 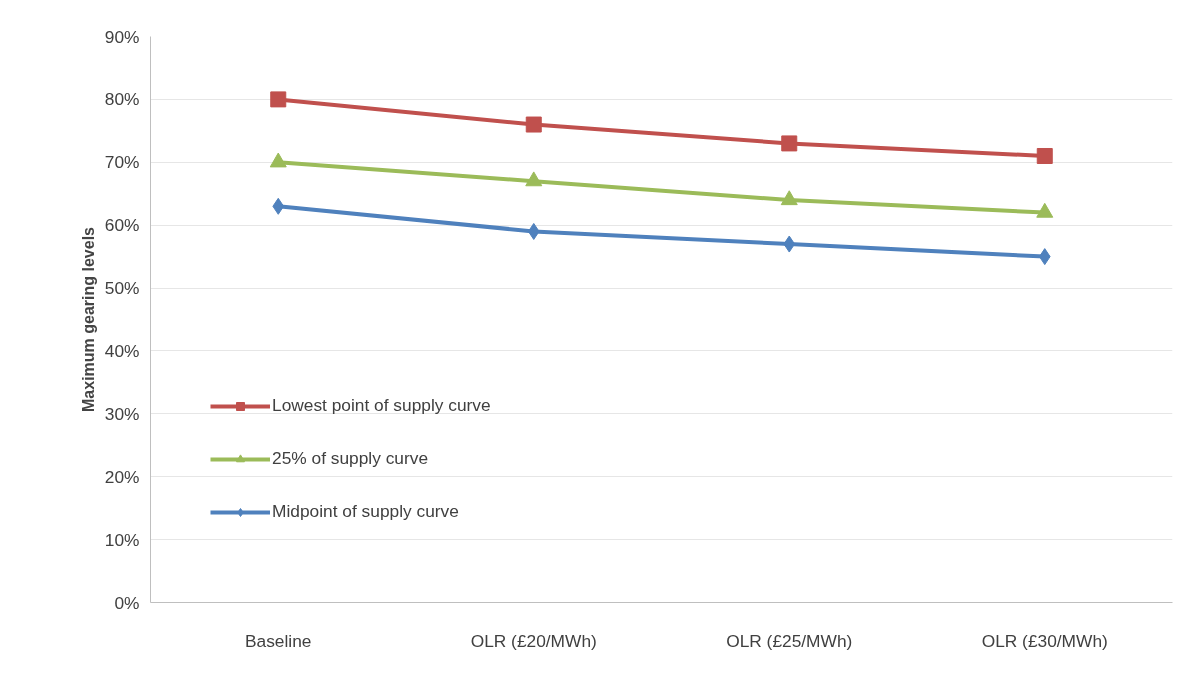 I want to click on y-tick-label: 10%, so click(x=122, y=539).